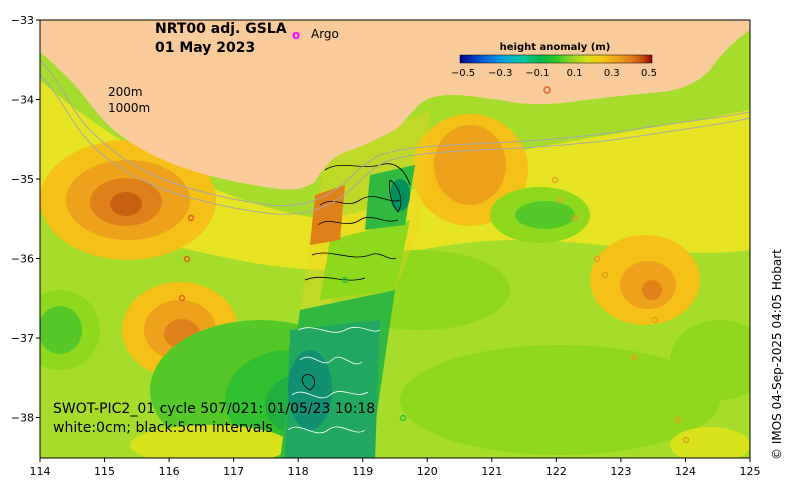  What do you see at coordinates (325, 34) in the screenshot?
I see `argo-legend-label: Argo` at bounding box center [325, 34].